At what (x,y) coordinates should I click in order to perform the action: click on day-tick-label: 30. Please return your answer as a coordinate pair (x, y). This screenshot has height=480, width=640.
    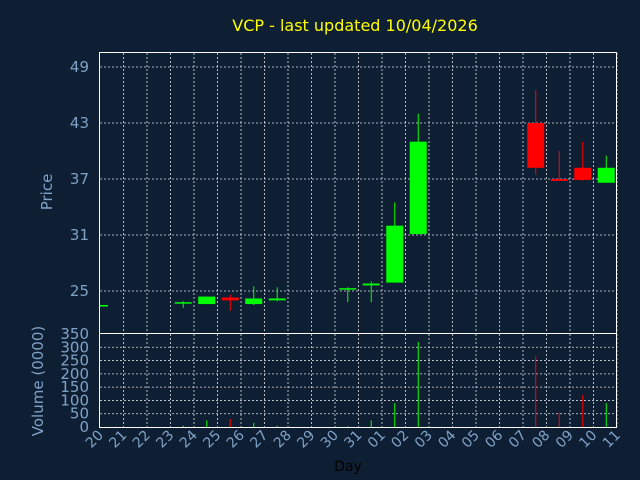
    Looking at the image, I should click on (330, 440).